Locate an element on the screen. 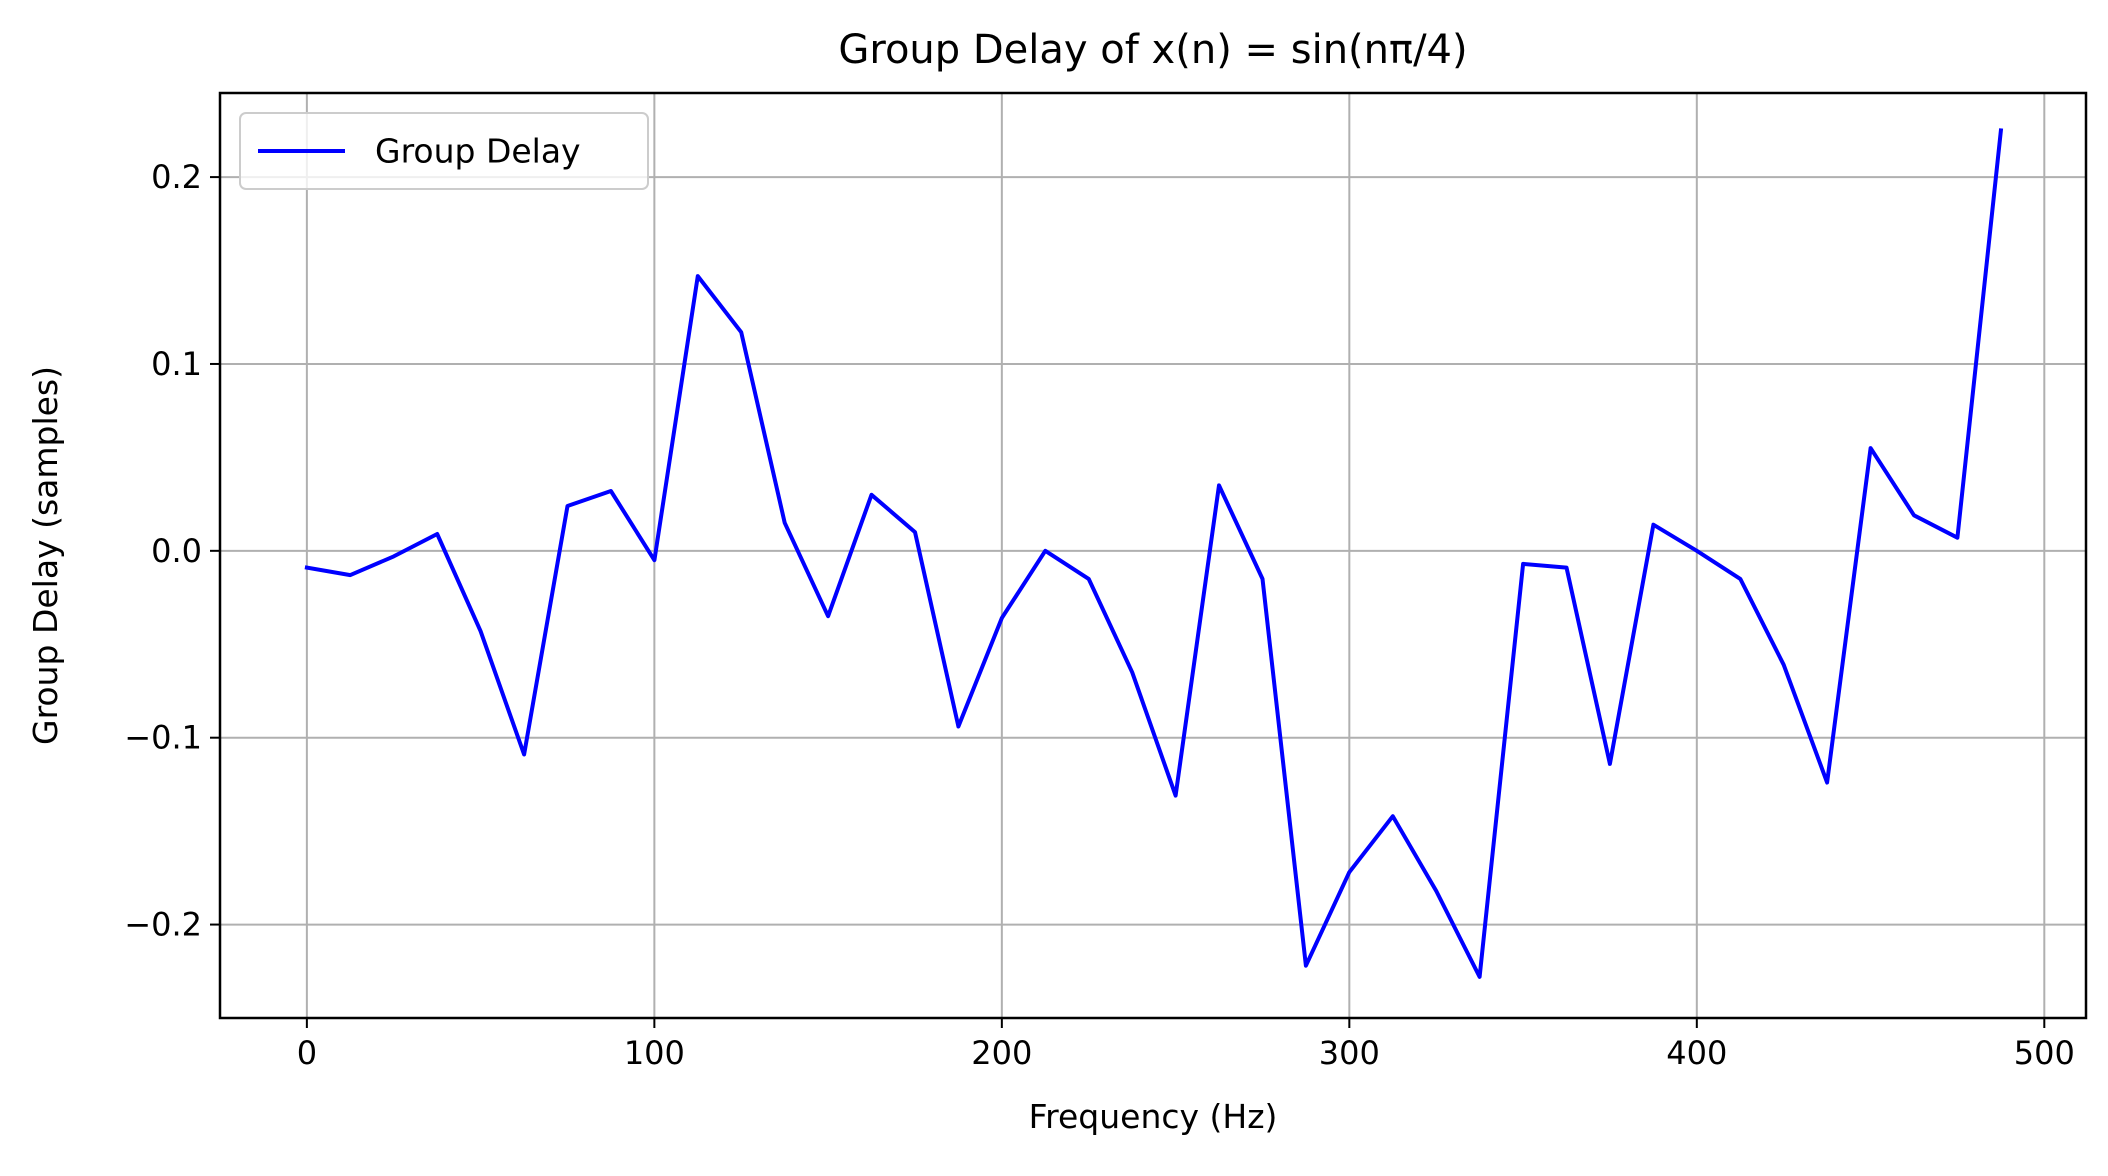  legend-label-group-delay: Group Delay is located at coordinates (478, 151).